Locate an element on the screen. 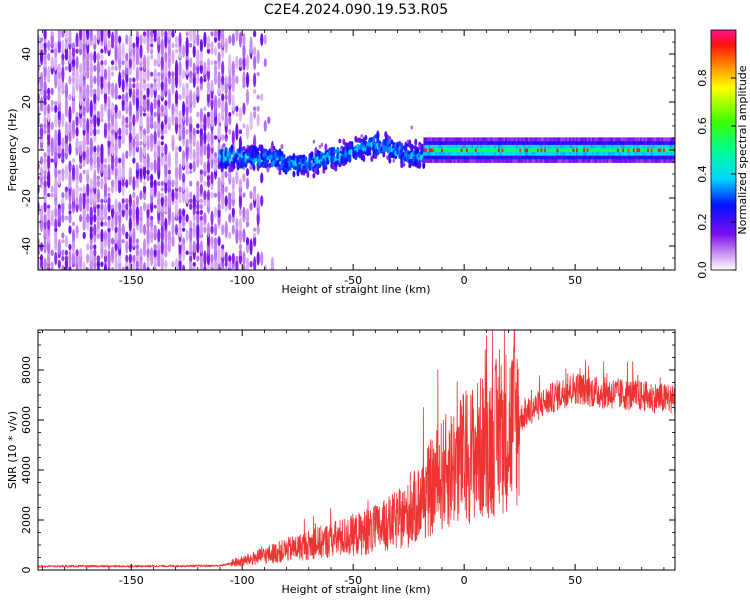 The image size is (750, 600). colorbar-gradient is located at coordinates (723, 150).